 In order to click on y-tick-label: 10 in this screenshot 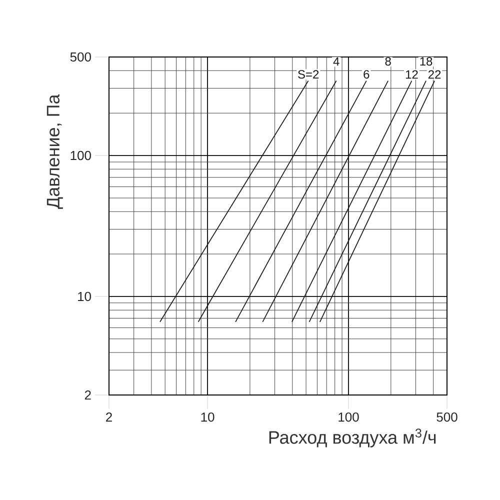, I will do `click(84, 297)`.